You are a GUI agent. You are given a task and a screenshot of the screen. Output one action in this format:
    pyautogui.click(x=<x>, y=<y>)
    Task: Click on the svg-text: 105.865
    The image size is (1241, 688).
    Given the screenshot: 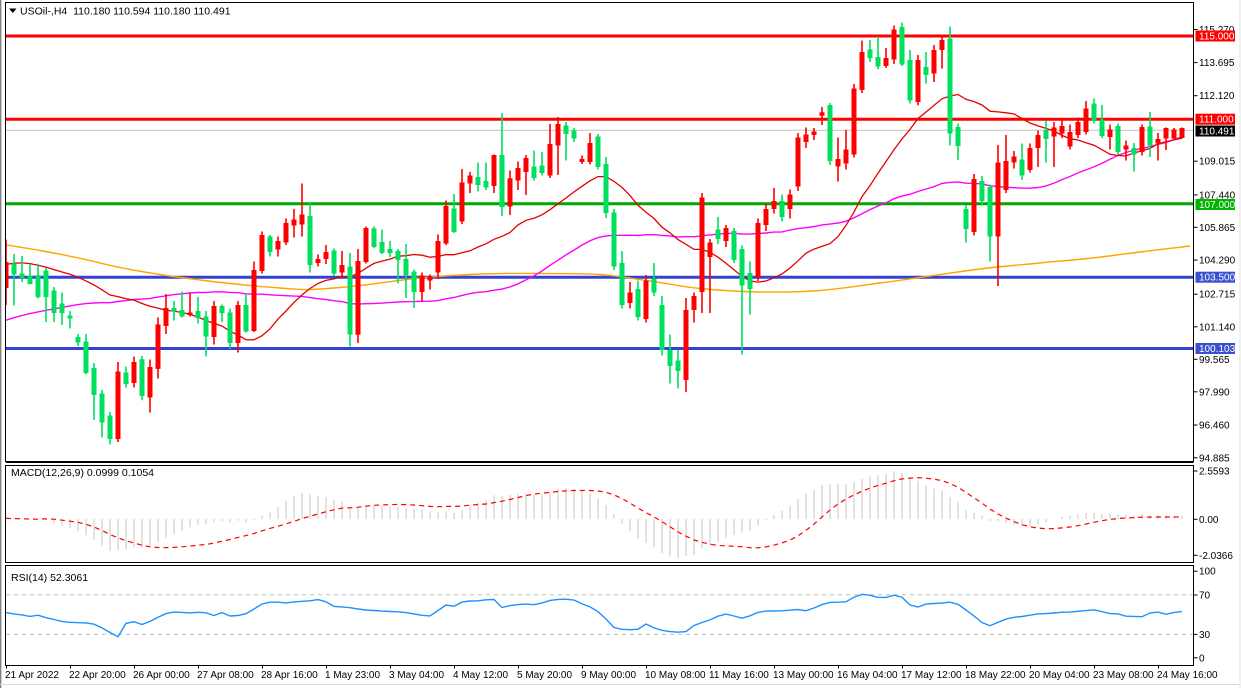 What is the action you would take?
    pyautogui.click(x=1217, y=228)
    